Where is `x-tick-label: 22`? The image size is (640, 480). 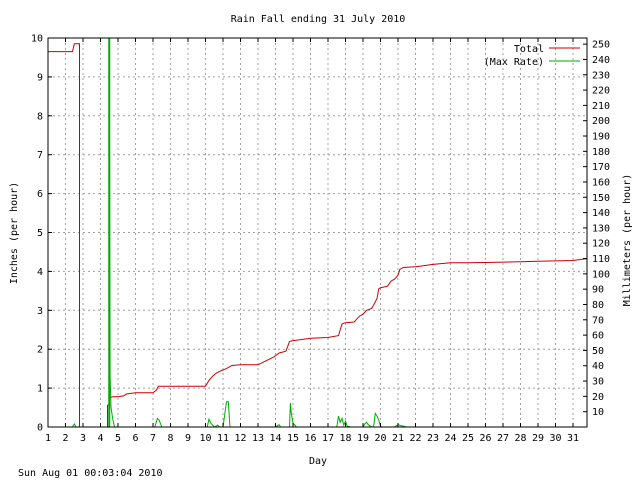 x-tick-label: 22 is located at coordinates (415, 438).